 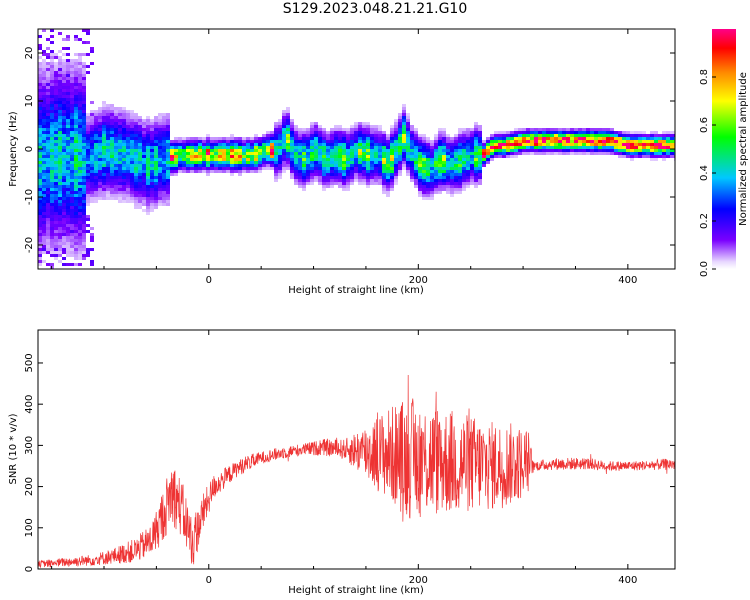 I want to click on x-tick-label: 0, so click(x=209, y=280).